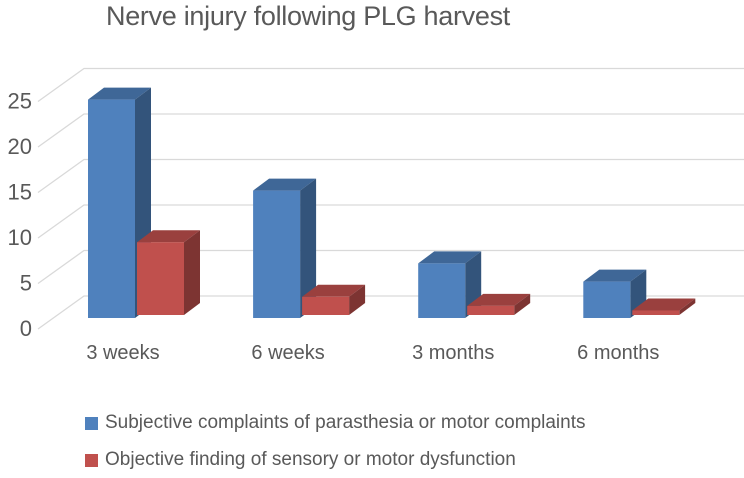 Image resolution: width=744 pixels, height=478 pixels. Describe the element at coordinates (639, 293) in the screenshot. I see `bar-group-6-months` at that location.